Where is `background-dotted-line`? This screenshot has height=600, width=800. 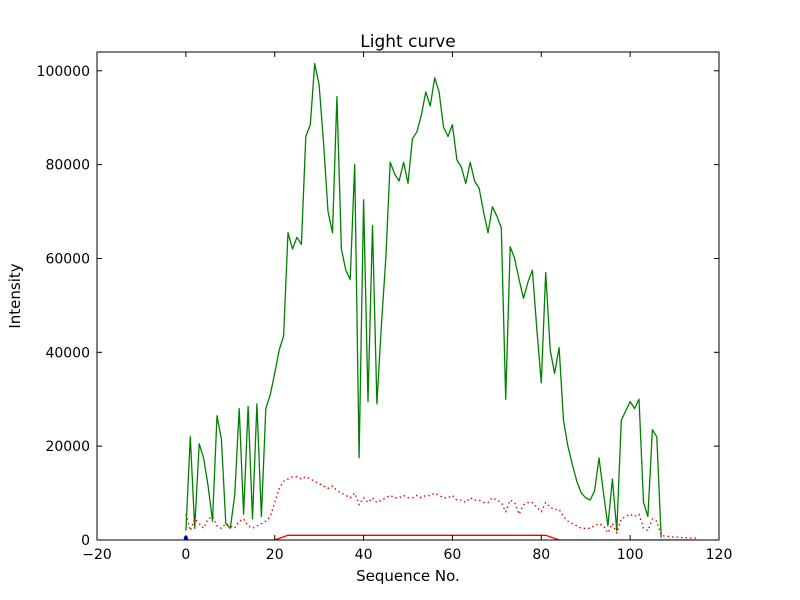 background-dotted-line is located at coordinates (441, 507).